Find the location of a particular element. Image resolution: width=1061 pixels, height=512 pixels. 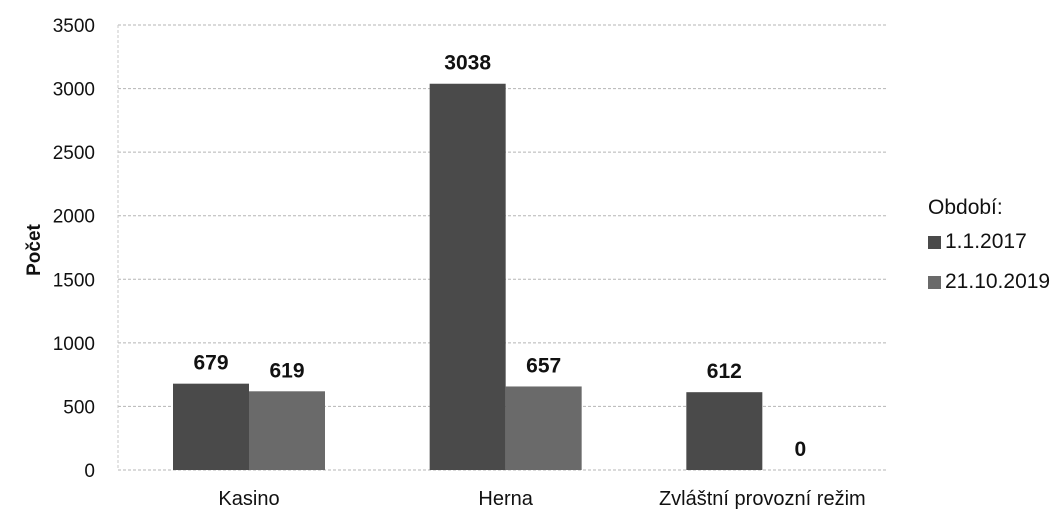

legend-item: 21.10.2019 is located at coordinates (989, 282).